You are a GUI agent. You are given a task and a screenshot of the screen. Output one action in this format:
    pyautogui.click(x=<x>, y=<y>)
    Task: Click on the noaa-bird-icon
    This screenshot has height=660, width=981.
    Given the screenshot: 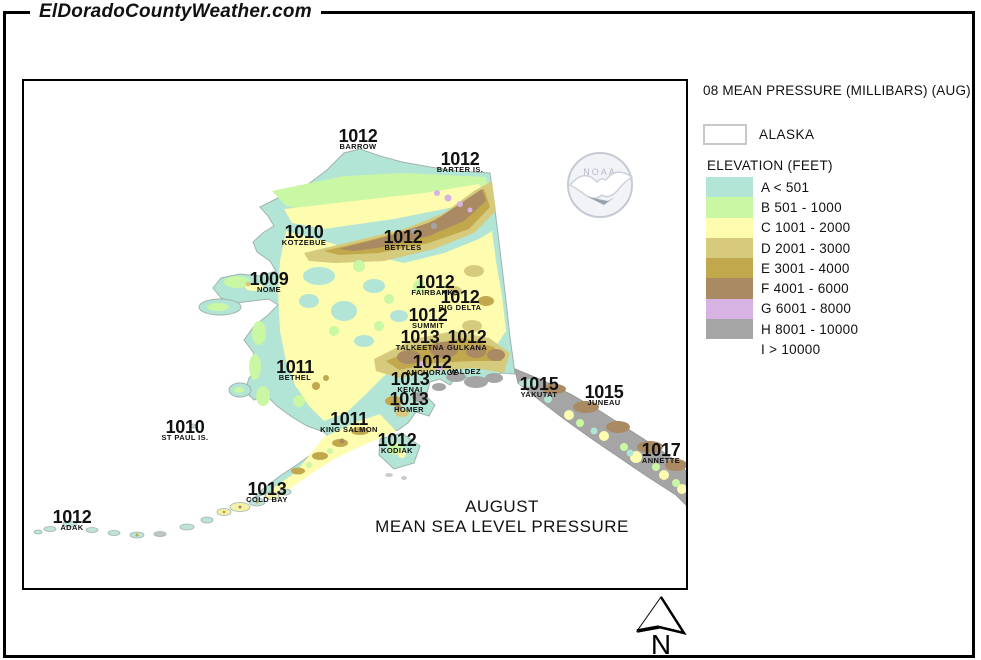 What is the action you would take?
    pyautogui.click(x=601, y=185)
    